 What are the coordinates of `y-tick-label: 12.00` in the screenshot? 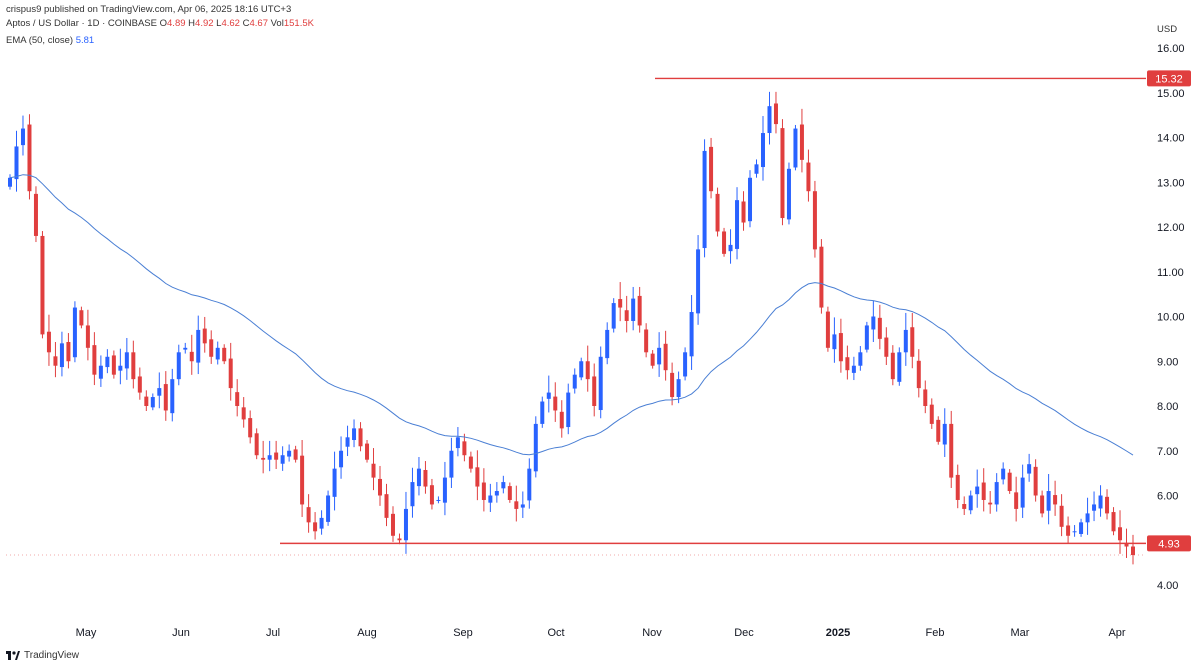 It's located at (1171, 228).